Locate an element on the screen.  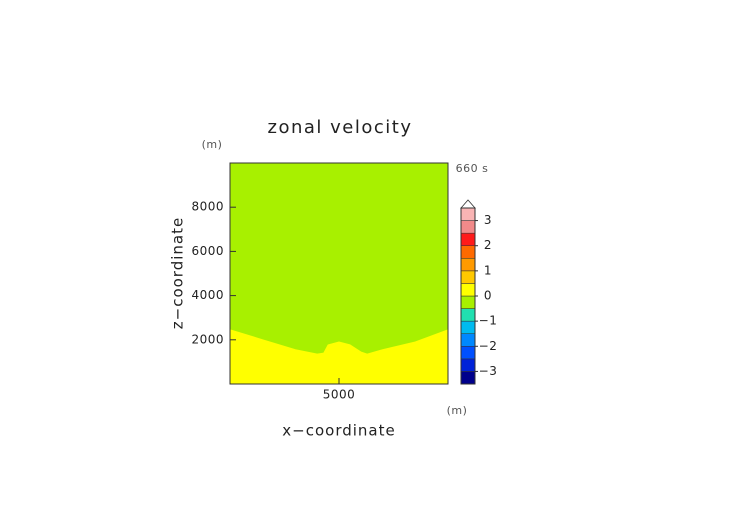
colorbar-tick-label: −2 is located at coordinates (488, 346).